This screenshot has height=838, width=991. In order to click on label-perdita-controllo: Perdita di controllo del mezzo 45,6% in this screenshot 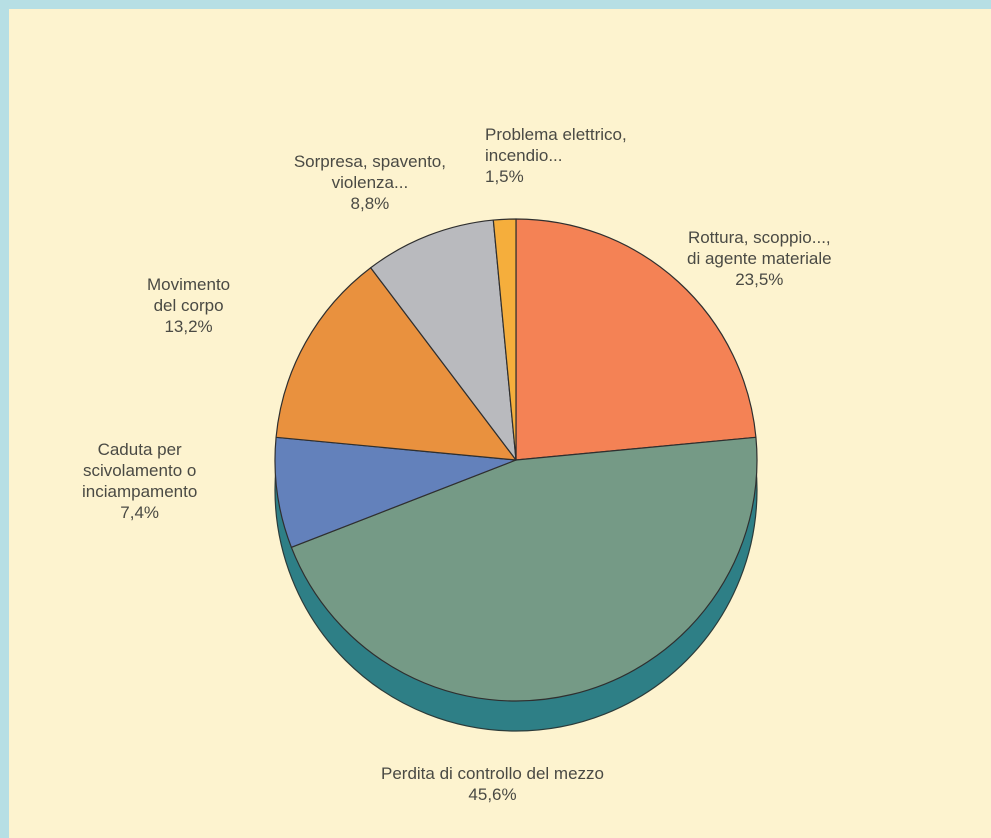, I will do `click(493, 784)`.